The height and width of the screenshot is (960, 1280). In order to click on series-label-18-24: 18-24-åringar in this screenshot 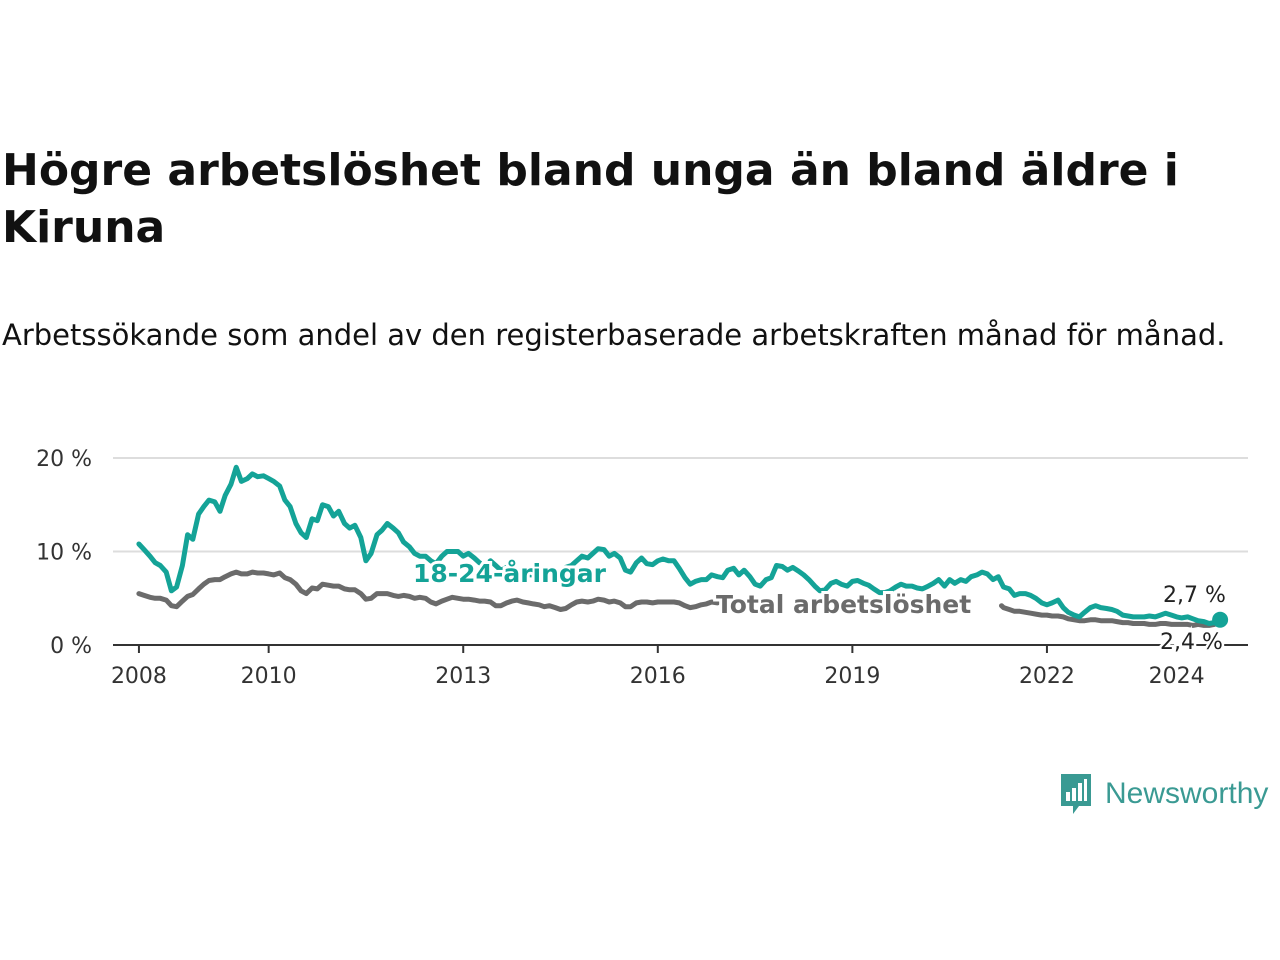, I will do `click(510, 573)`.